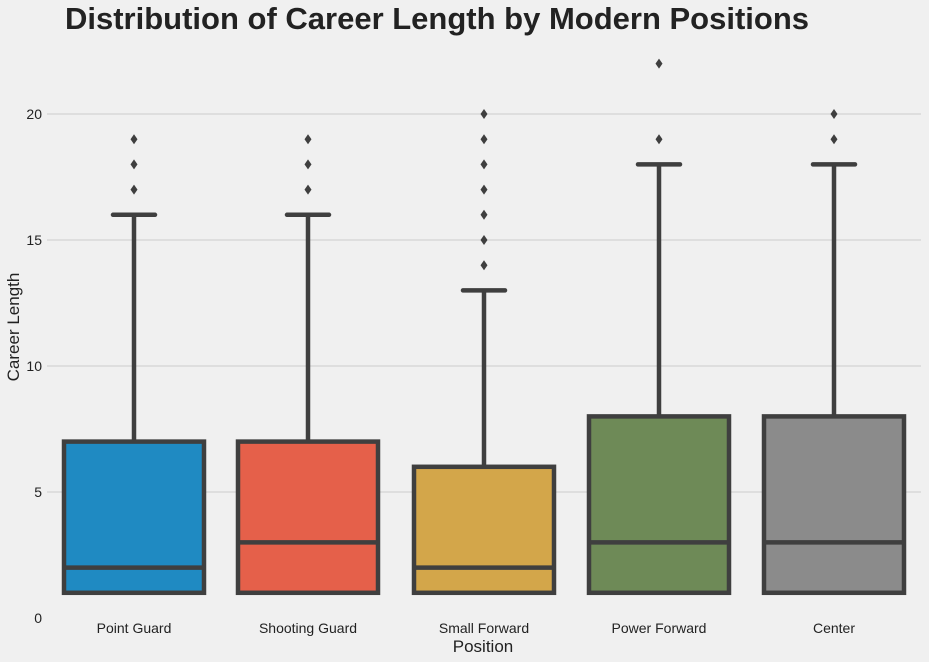  What do you see at coordinates (38, 618) in the screenshot?
I see `y-tick-label: 0` at bounding box center [38, 618].